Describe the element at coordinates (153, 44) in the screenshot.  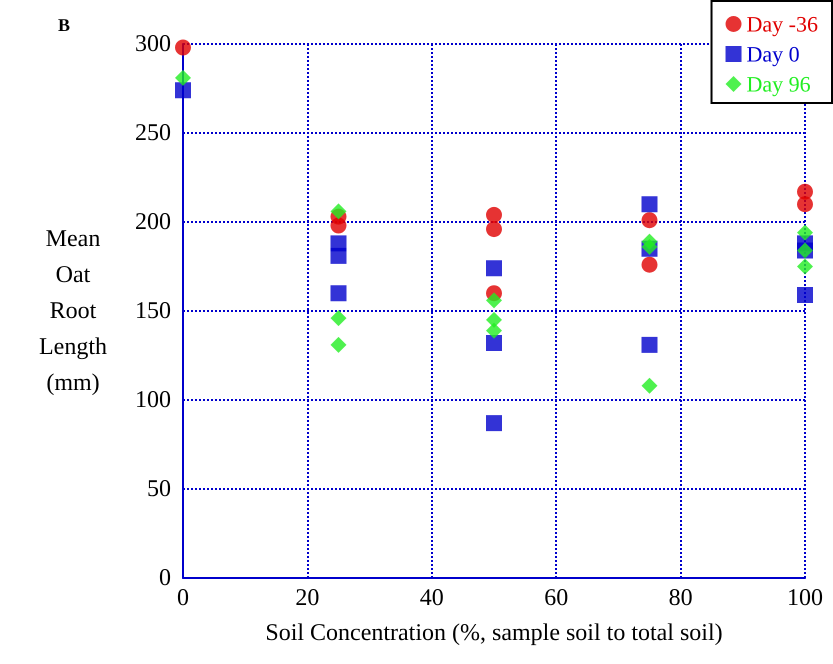
I see `y-tick-label: 300` at that location.